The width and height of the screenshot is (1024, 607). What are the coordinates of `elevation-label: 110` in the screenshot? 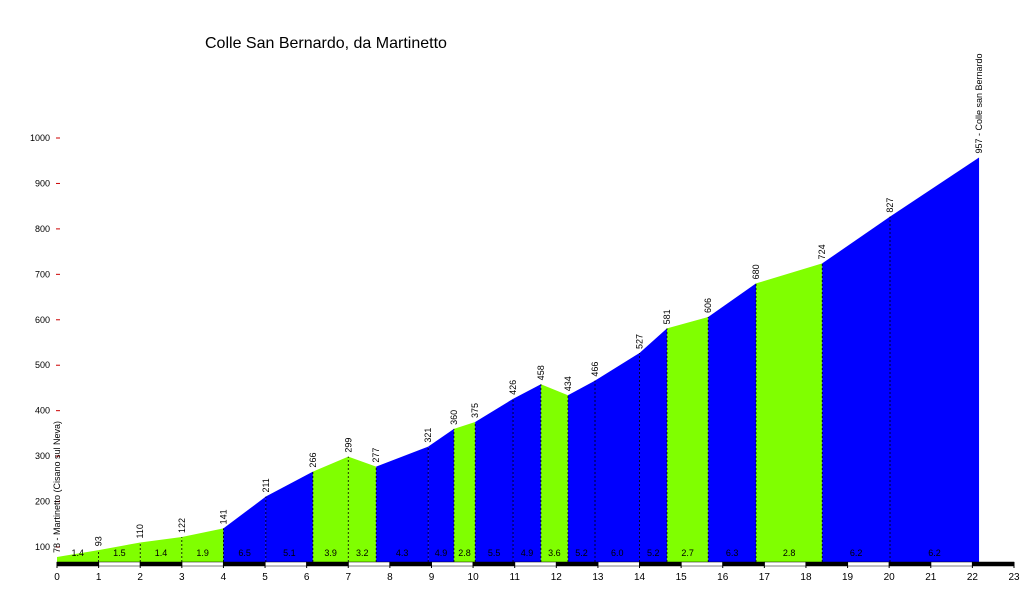 It's located at (140, 531).